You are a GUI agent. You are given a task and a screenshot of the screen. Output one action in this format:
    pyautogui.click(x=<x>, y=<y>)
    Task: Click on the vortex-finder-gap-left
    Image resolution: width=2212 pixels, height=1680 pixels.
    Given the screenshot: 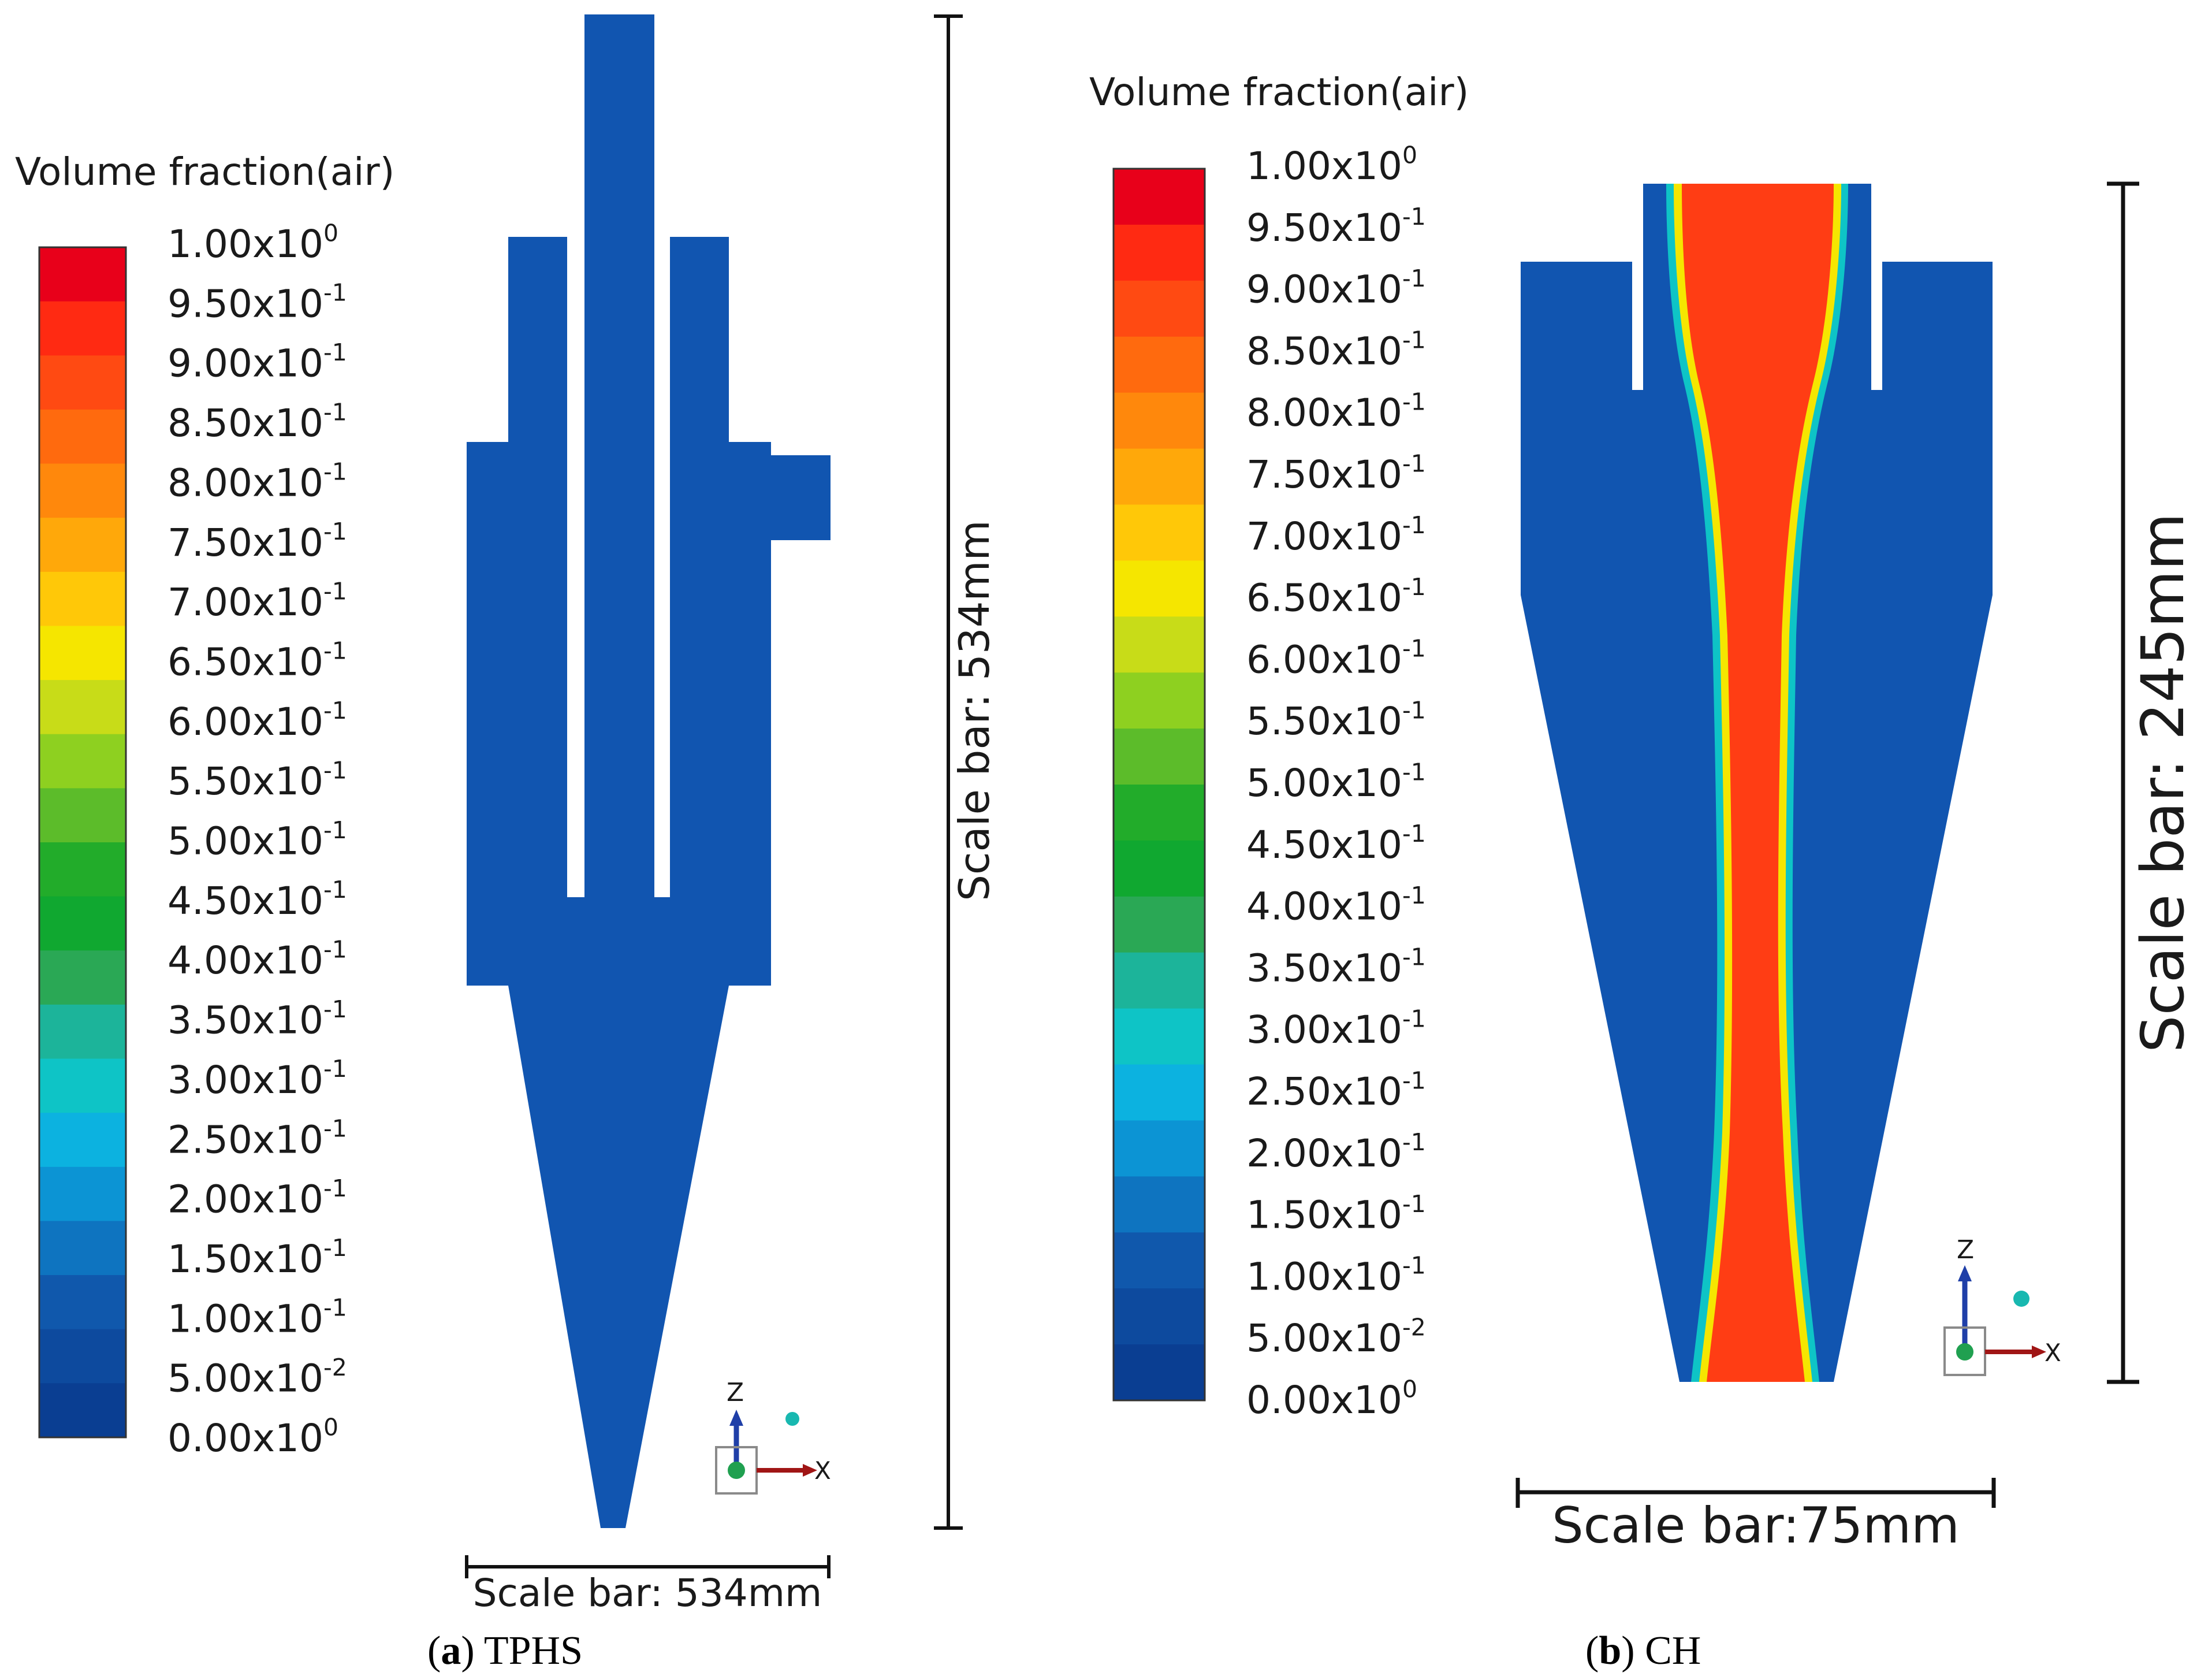 What is the action you would take?
    pyautogui.click(x=1637, y=287)
    